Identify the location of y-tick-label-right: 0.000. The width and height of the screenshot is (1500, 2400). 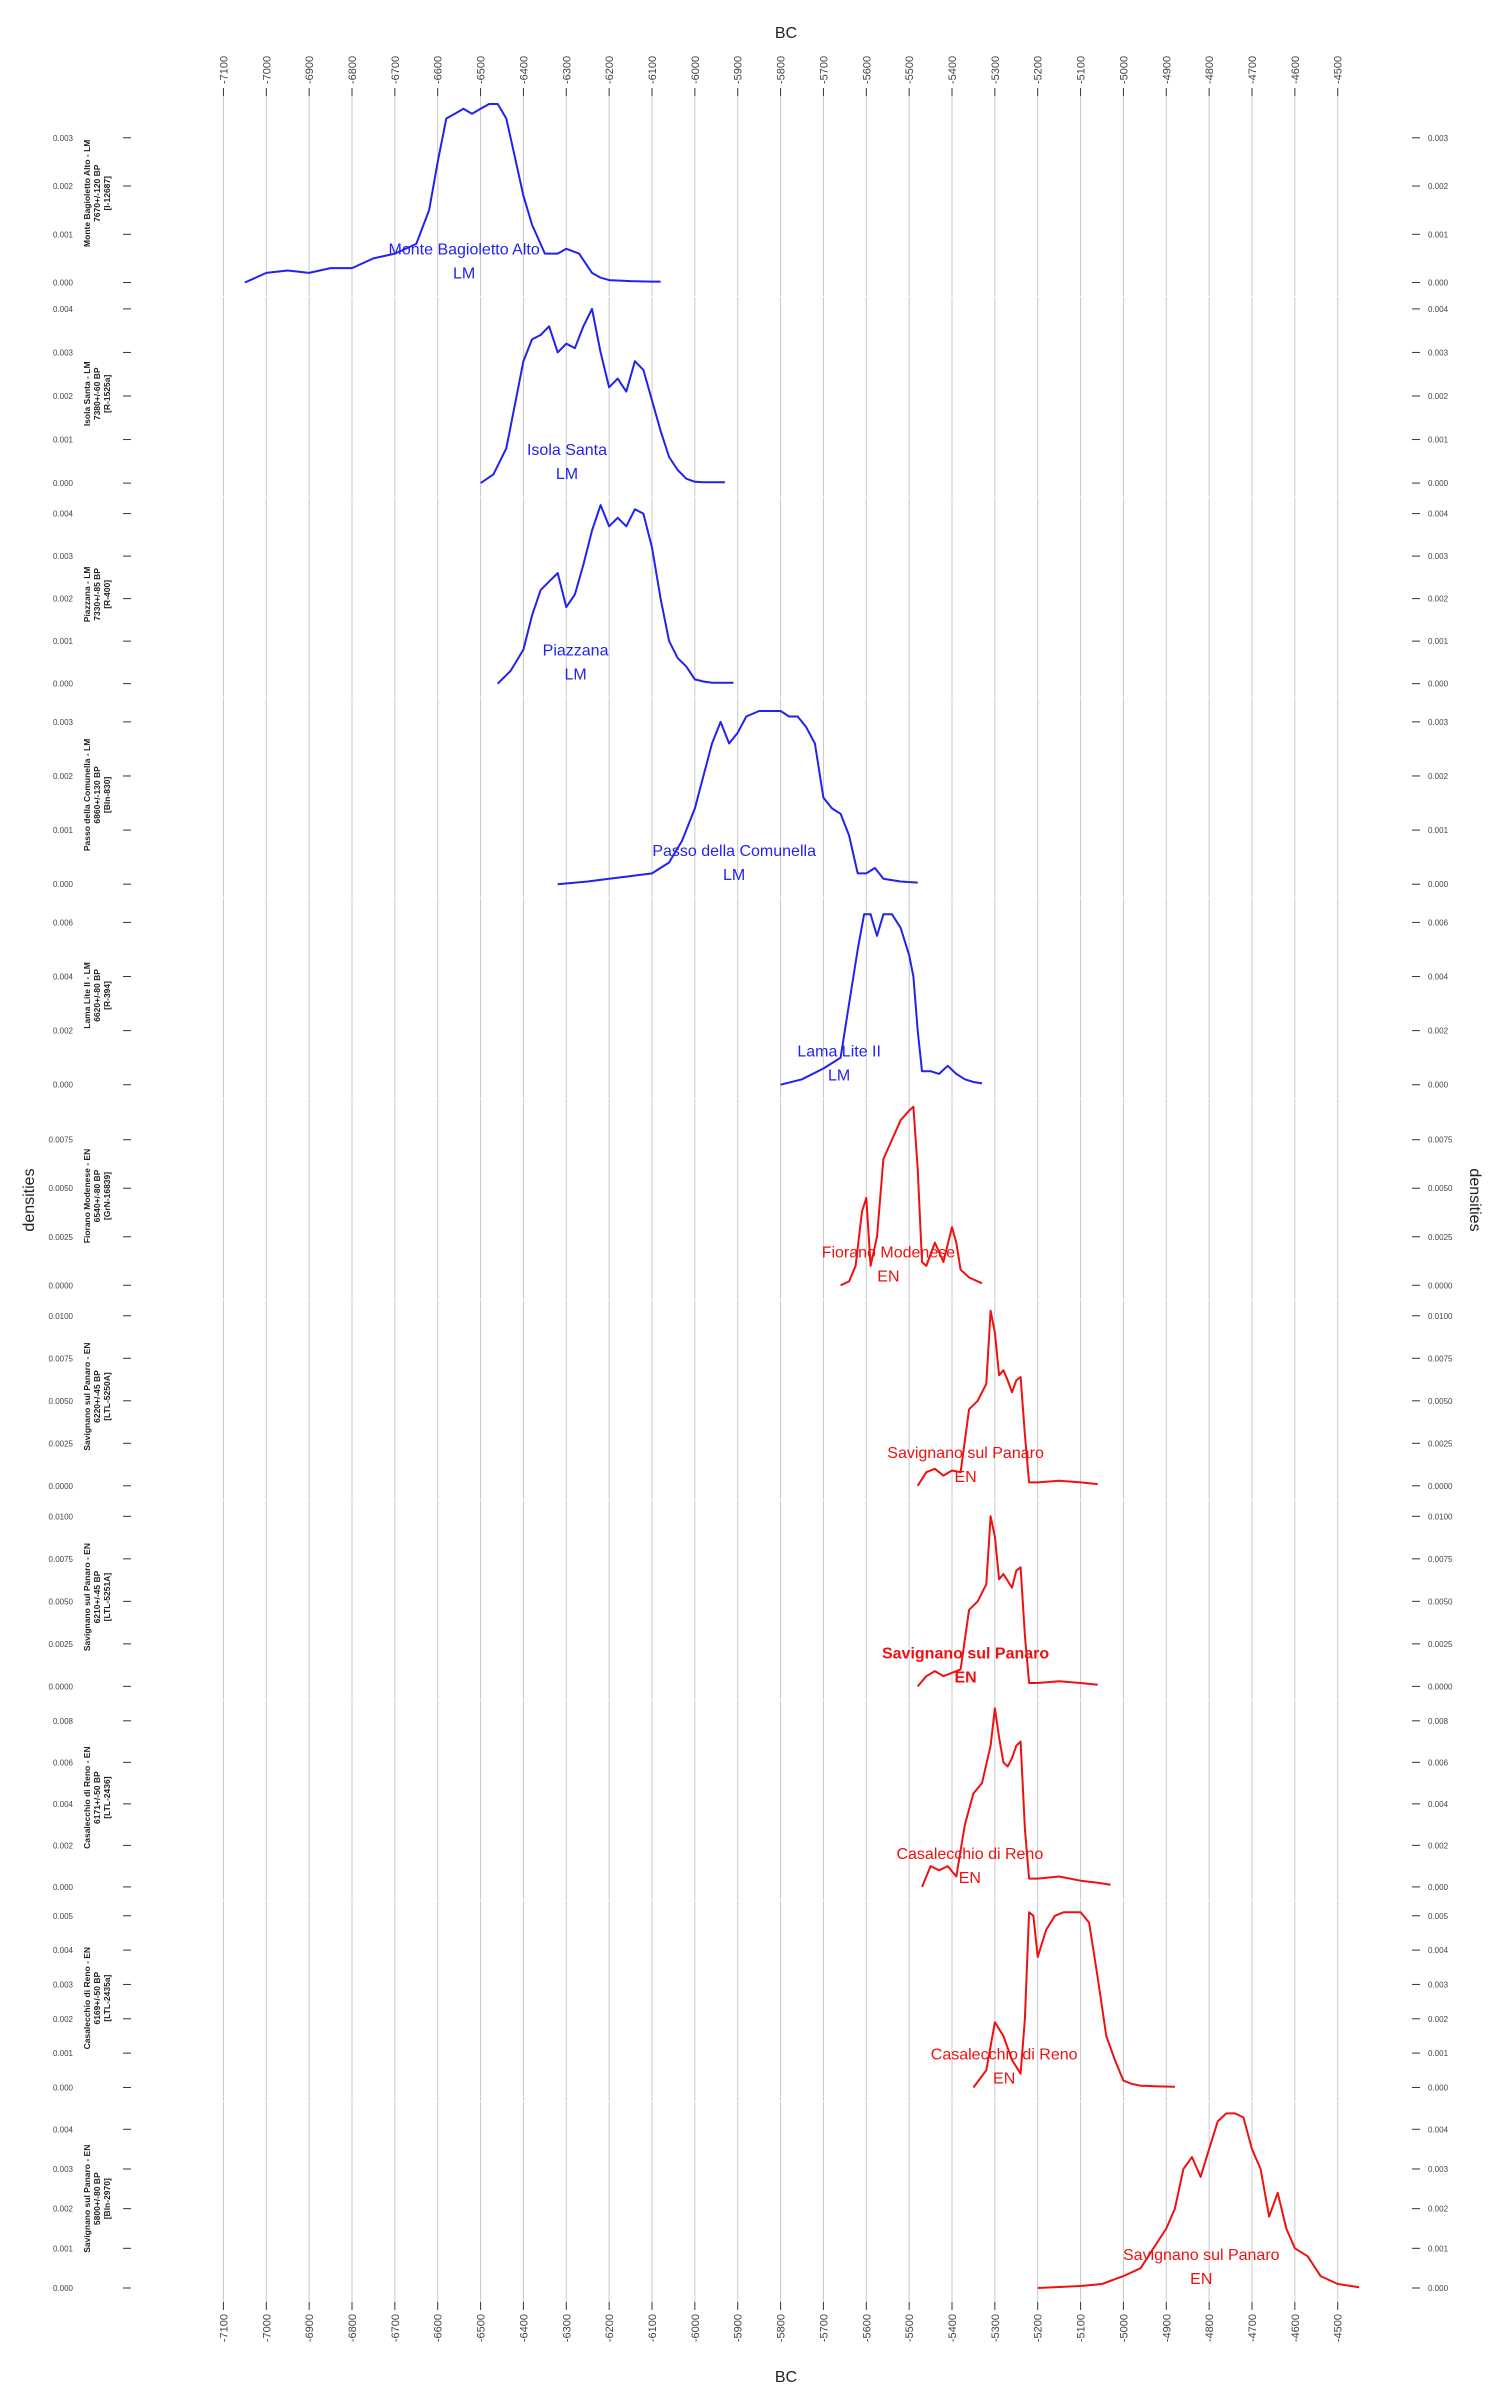
(1438, 884).